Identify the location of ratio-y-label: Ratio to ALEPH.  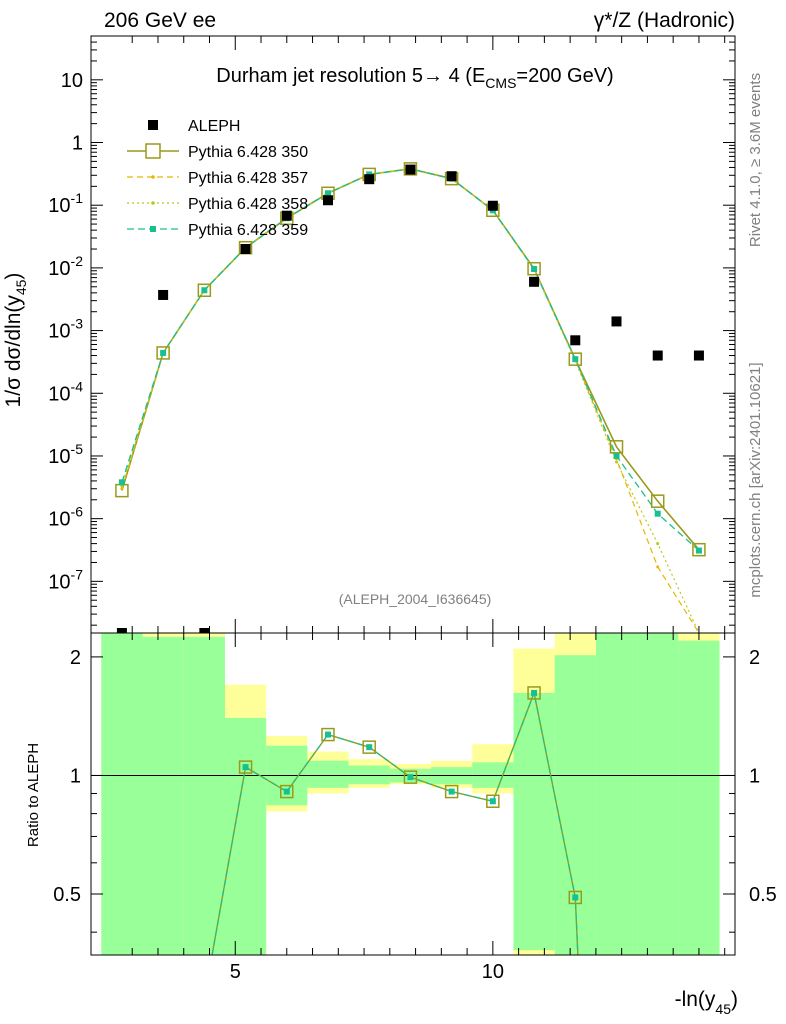
(33, 795).